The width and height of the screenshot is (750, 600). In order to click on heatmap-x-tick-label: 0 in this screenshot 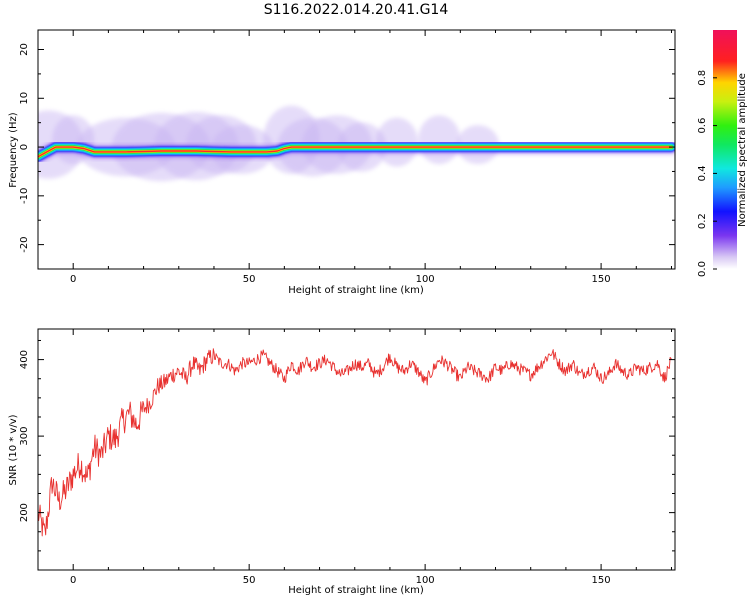, I will do `click(73, 279)`.